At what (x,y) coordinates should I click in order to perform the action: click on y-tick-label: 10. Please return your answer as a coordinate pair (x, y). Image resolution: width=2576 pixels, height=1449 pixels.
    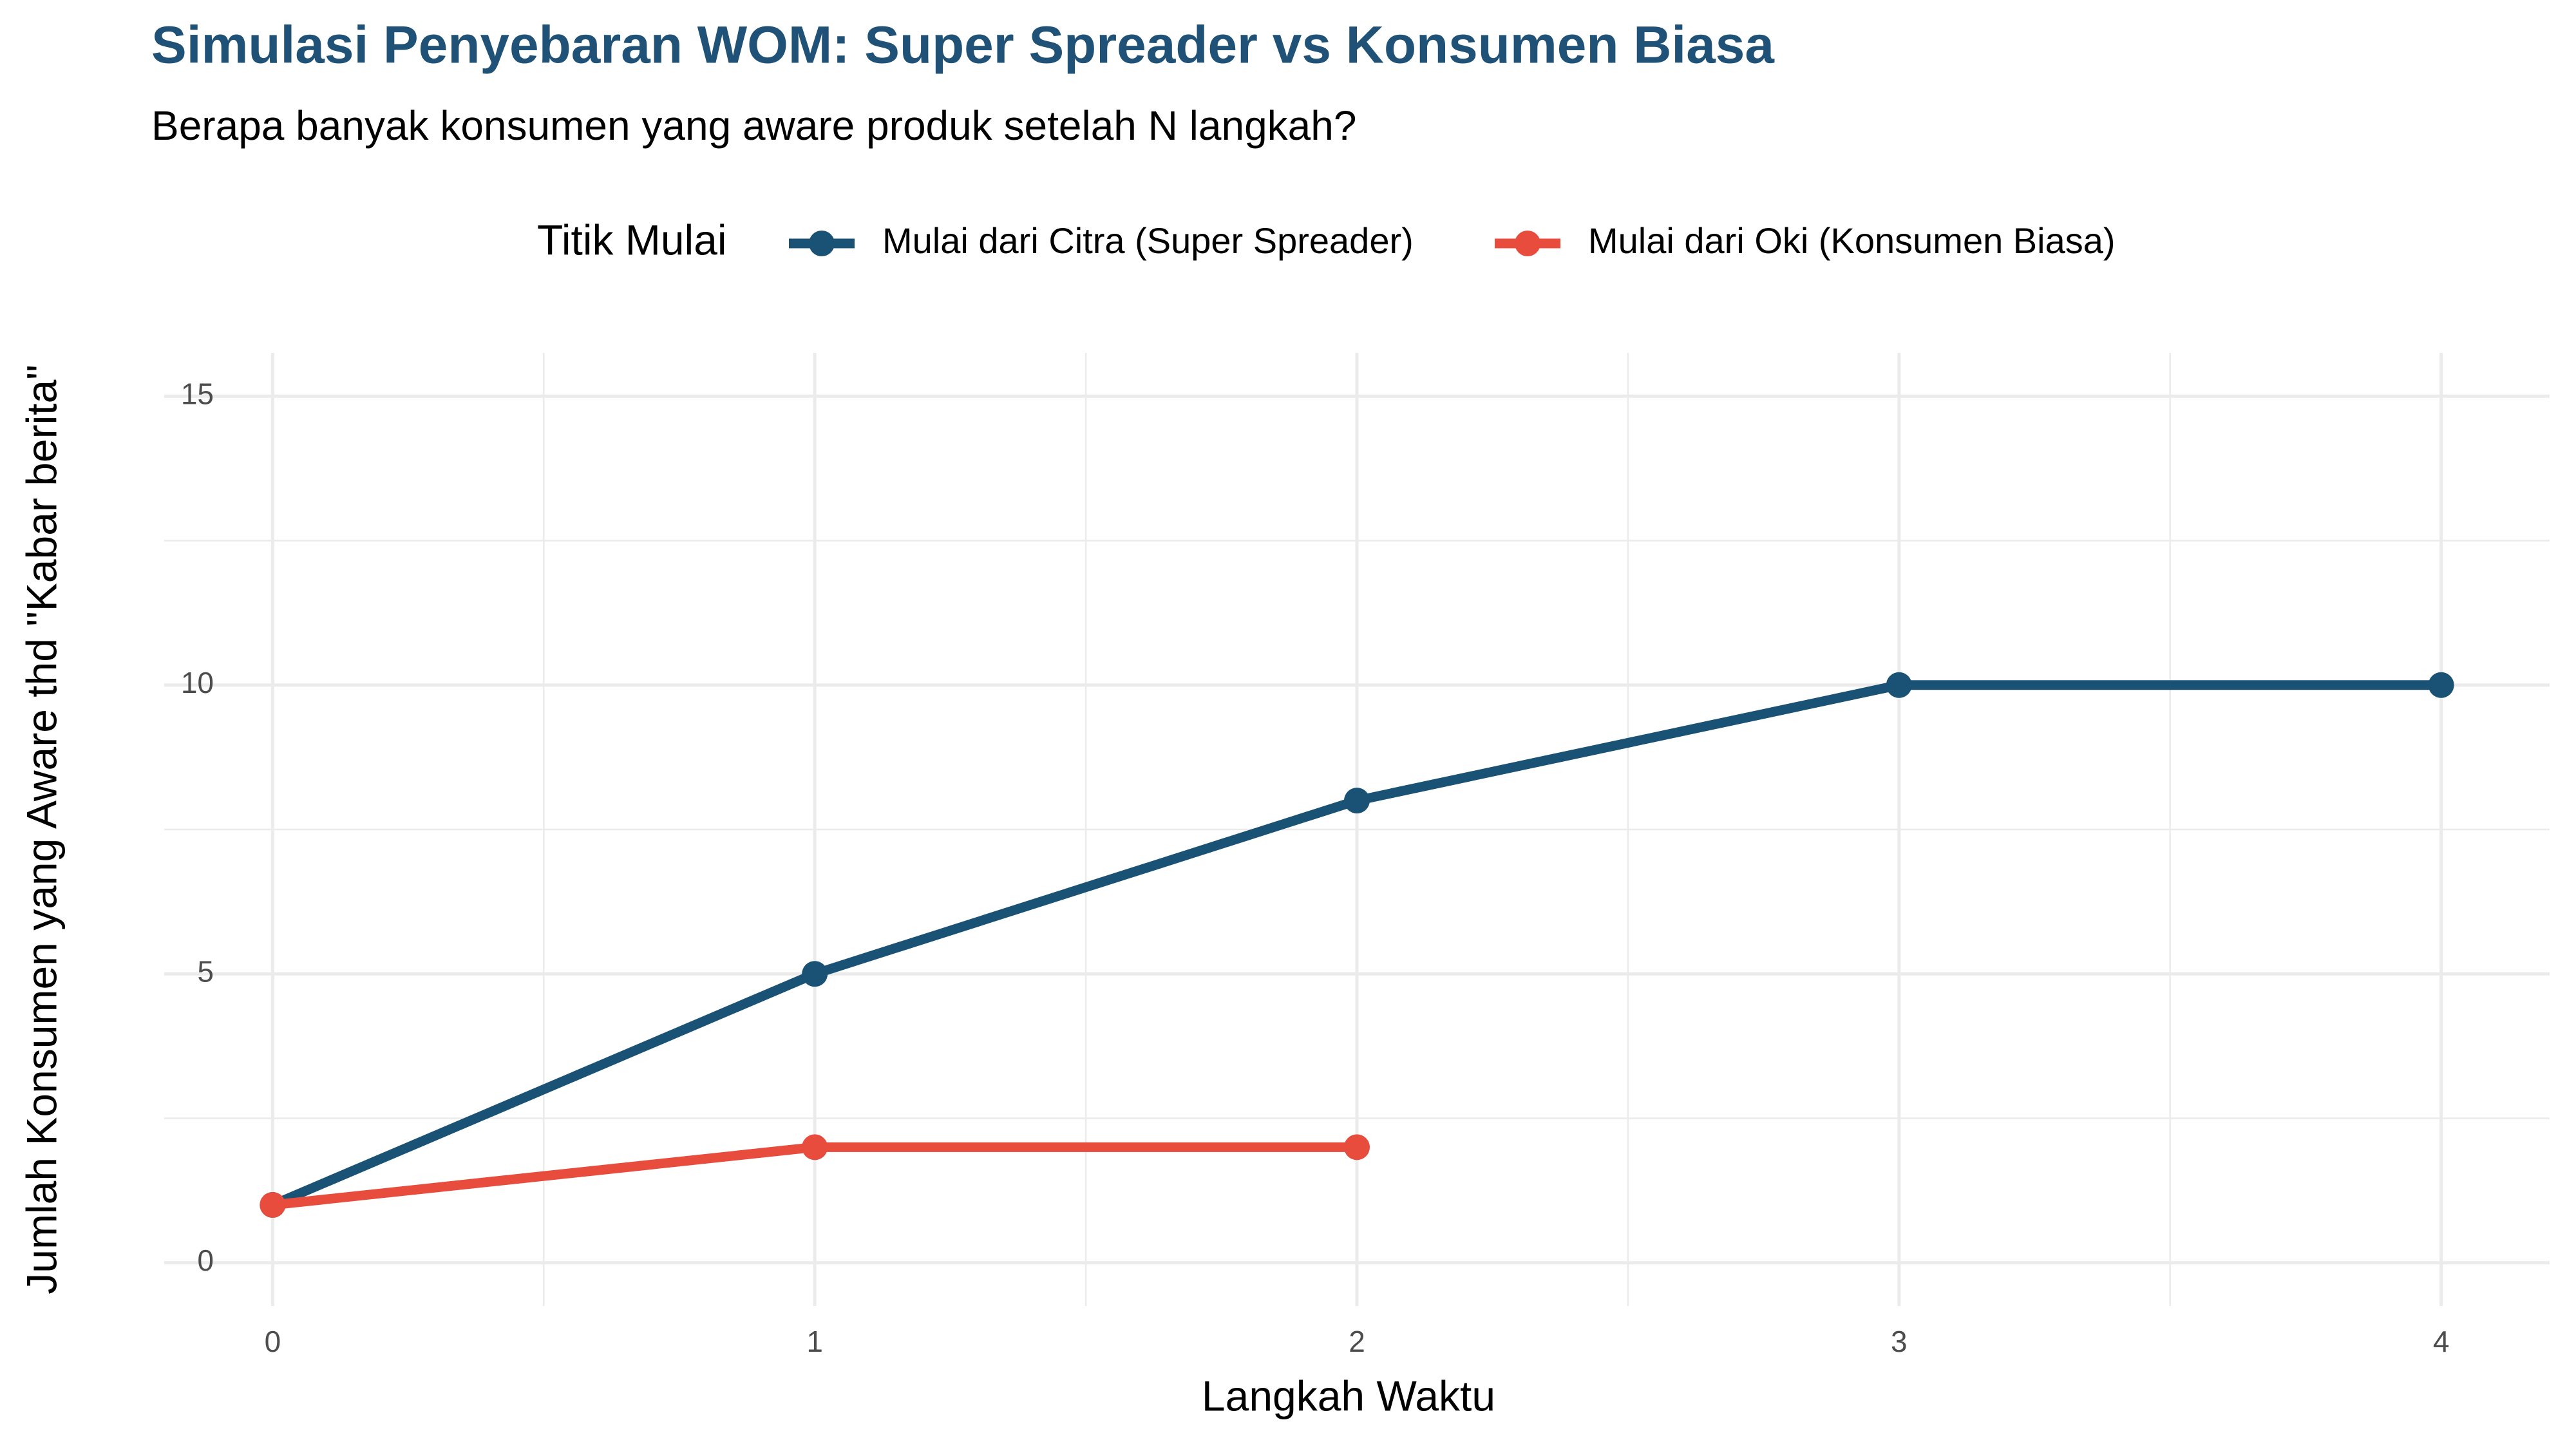
    Looking at the image, I should click on (198, 683).